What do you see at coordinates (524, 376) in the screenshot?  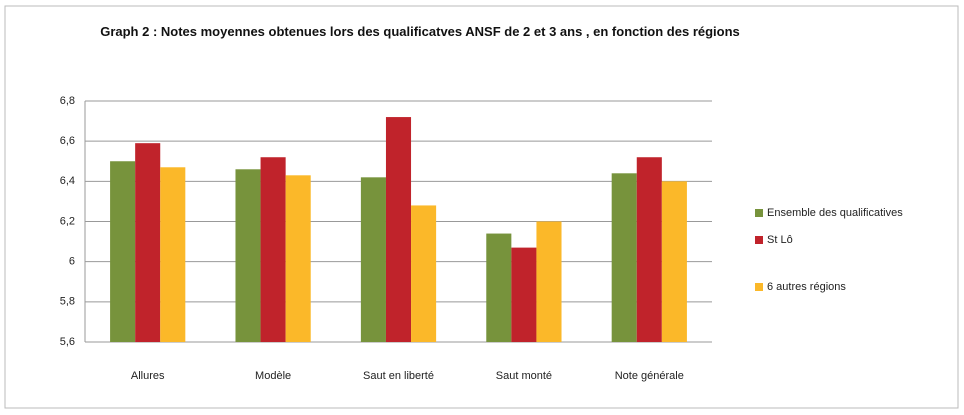 I see `x-tick-label: Saut monté` at bounding box center [524, 376].